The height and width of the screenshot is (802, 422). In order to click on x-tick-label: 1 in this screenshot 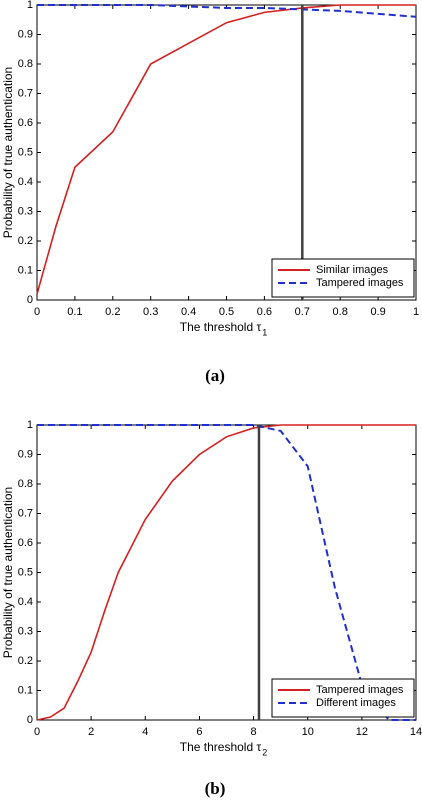, I will do `click(416, 312)`.